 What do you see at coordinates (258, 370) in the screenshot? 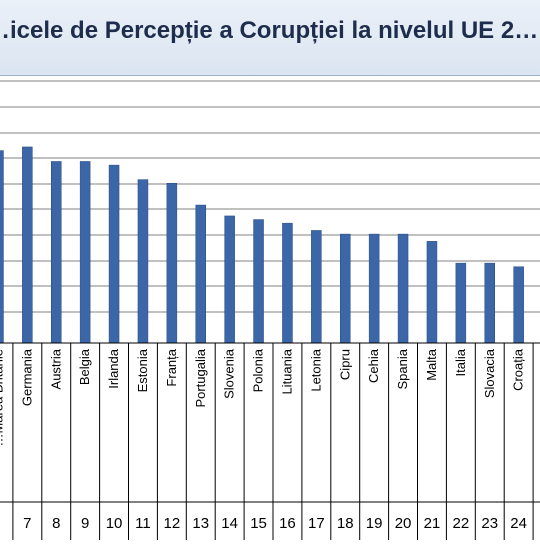
I see `category-label: Polonia` at bounding box center [258, 370].